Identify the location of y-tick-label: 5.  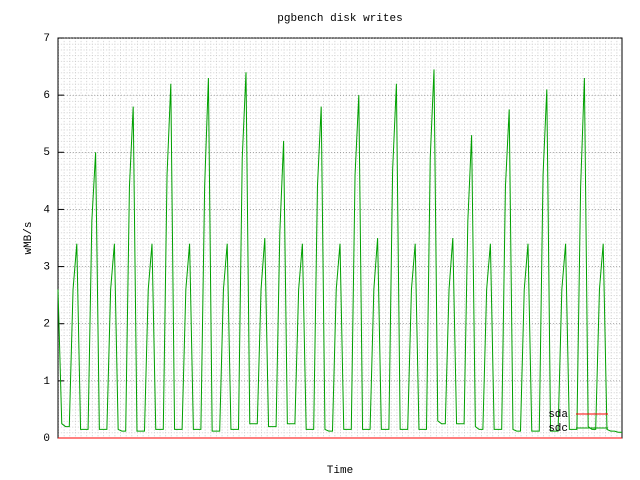
(46, 153).